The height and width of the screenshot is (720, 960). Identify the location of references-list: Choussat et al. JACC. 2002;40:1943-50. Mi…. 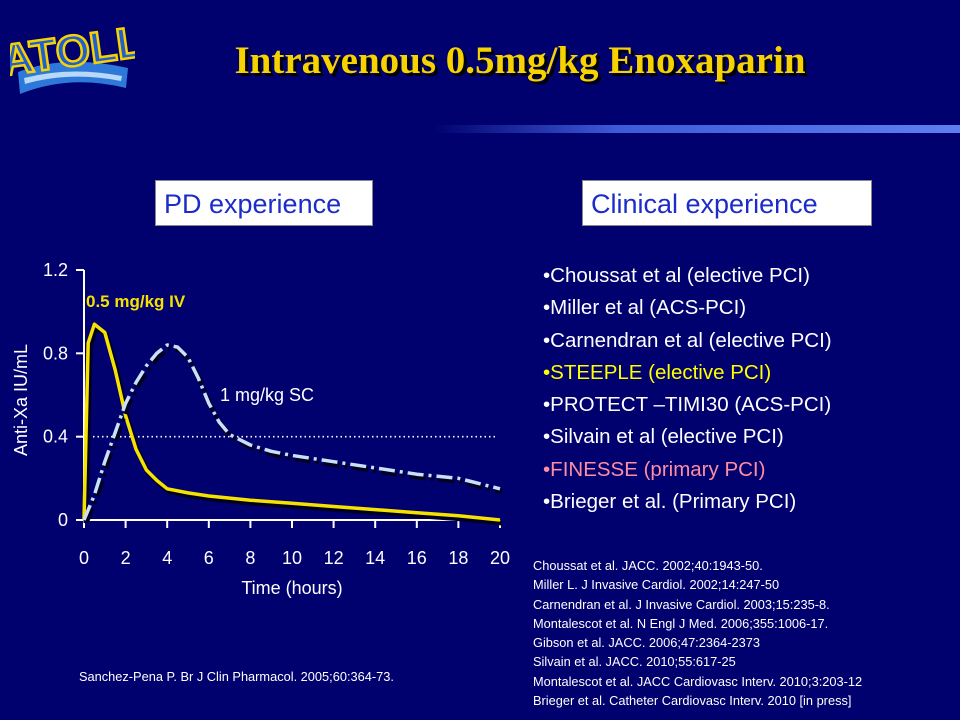
(697, 633).